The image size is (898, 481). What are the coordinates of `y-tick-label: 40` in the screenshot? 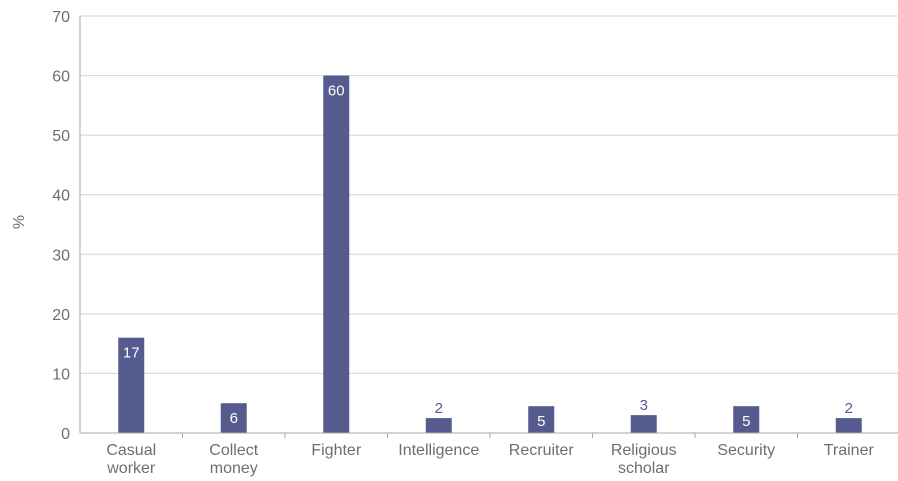 It's located at (61, 196).